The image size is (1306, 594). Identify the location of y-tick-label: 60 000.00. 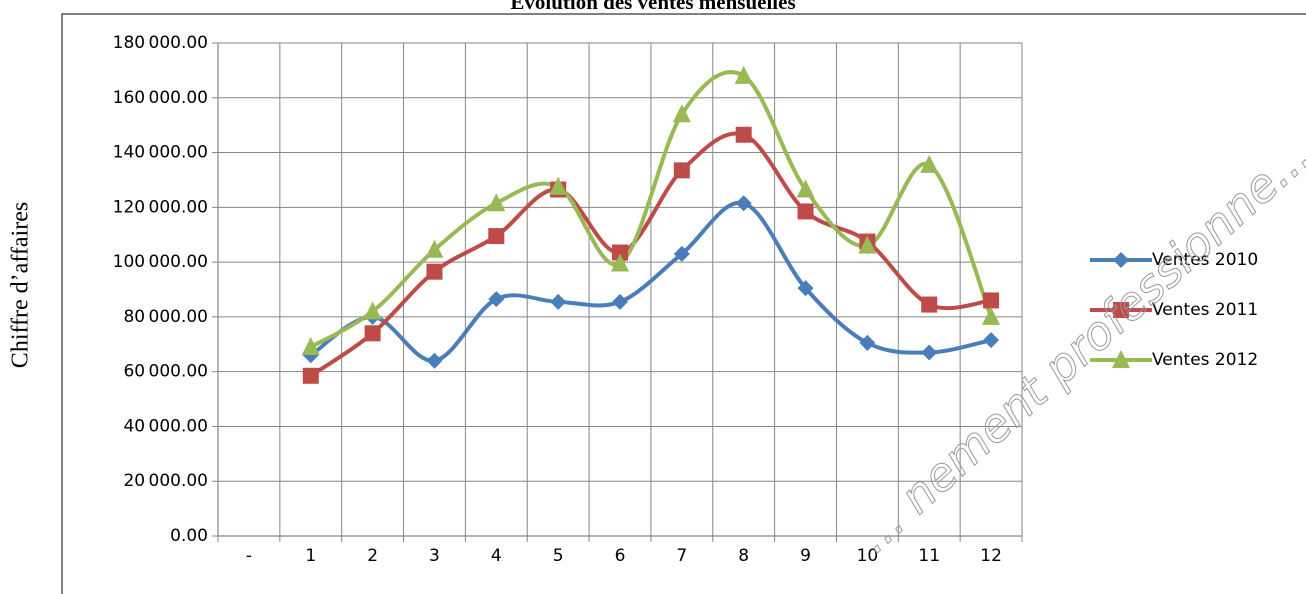
(165, 372).